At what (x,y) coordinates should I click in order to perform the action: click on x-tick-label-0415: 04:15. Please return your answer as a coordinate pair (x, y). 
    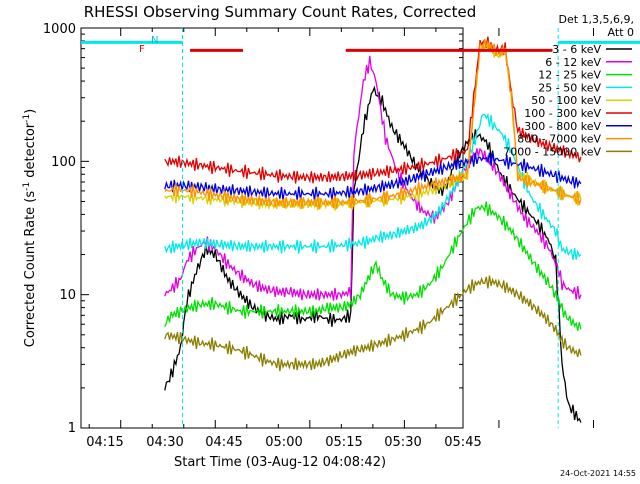
    Looking at the image, I should click on (104, 442).